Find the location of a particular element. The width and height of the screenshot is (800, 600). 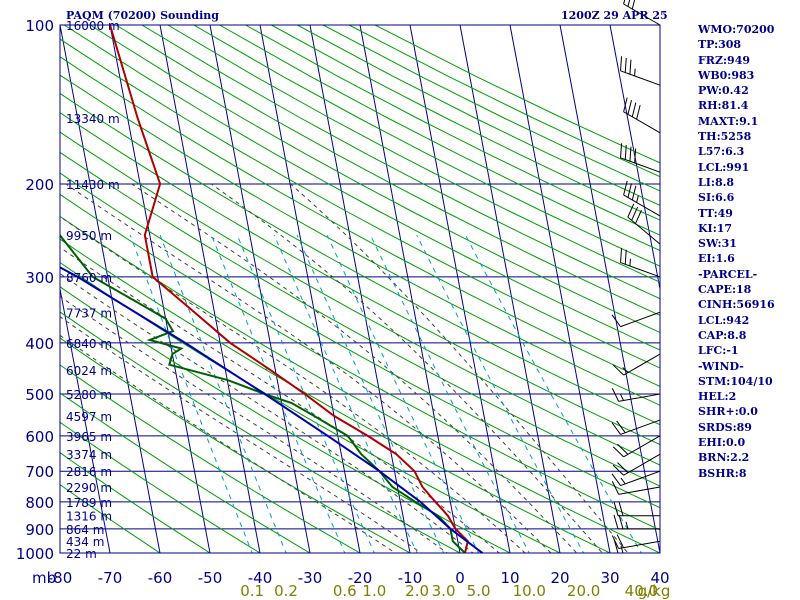

mixing-ratio-label: 40.0 is located at coordinates (641, 591).